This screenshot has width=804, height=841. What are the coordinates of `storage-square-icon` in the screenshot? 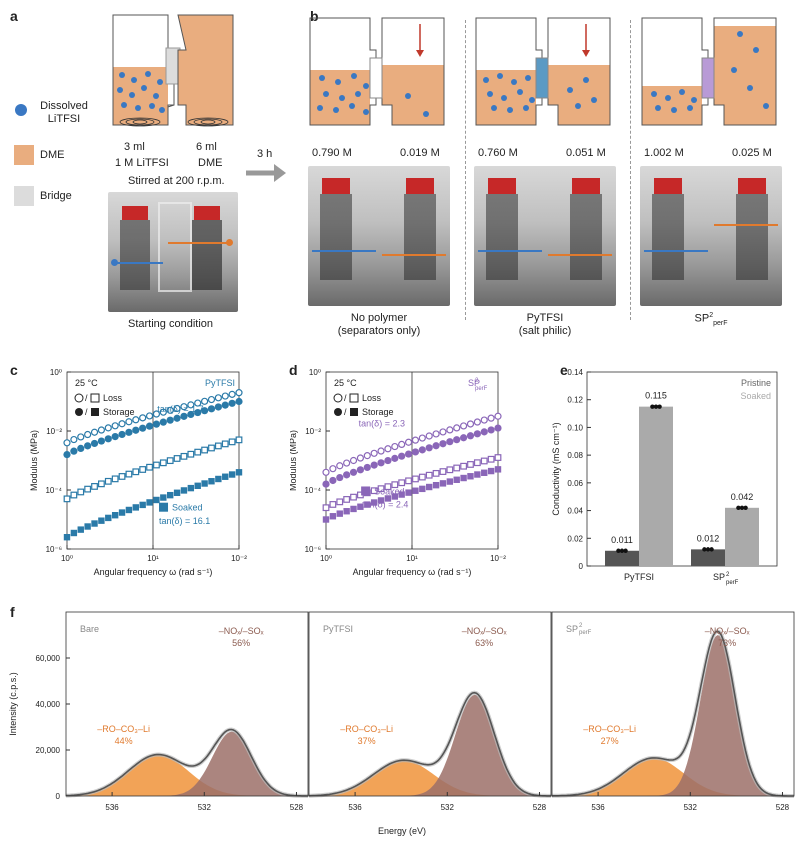 It's located at (95, 412).